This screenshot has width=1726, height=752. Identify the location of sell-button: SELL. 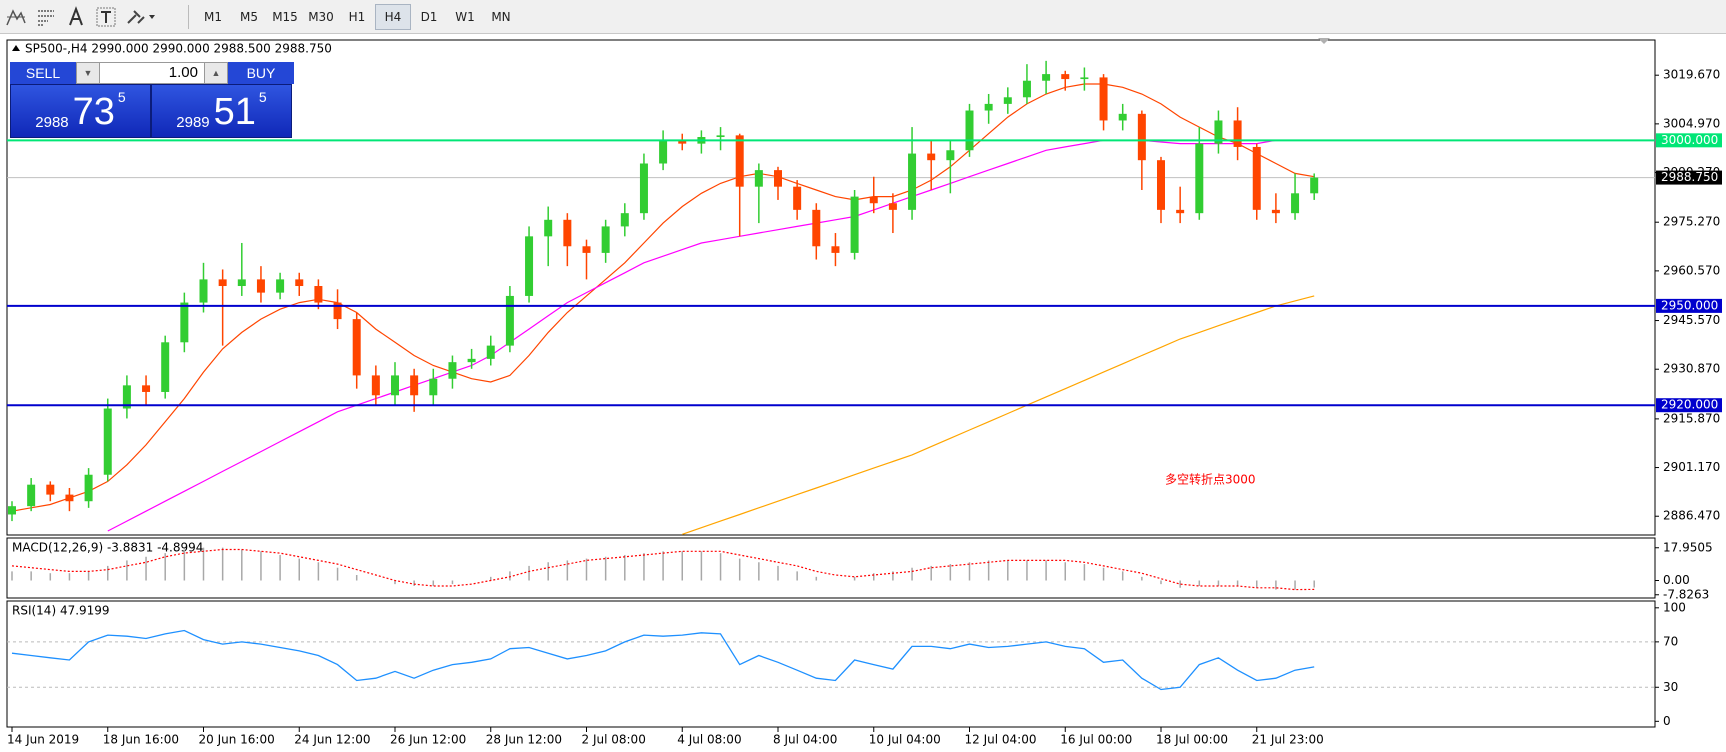
(43, 73).